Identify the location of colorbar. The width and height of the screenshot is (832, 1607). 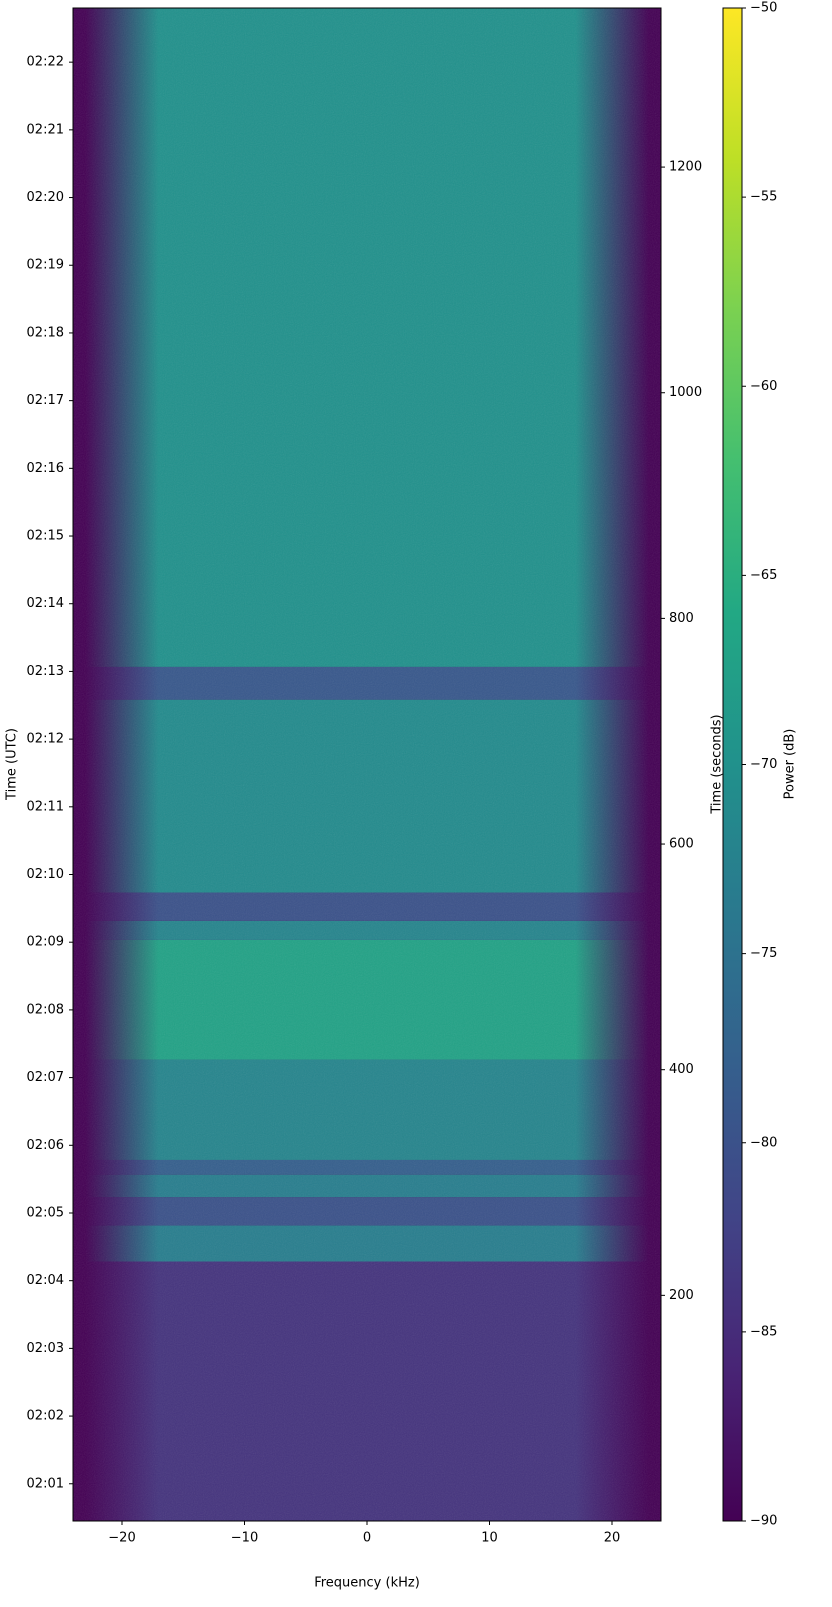
(732, 764).